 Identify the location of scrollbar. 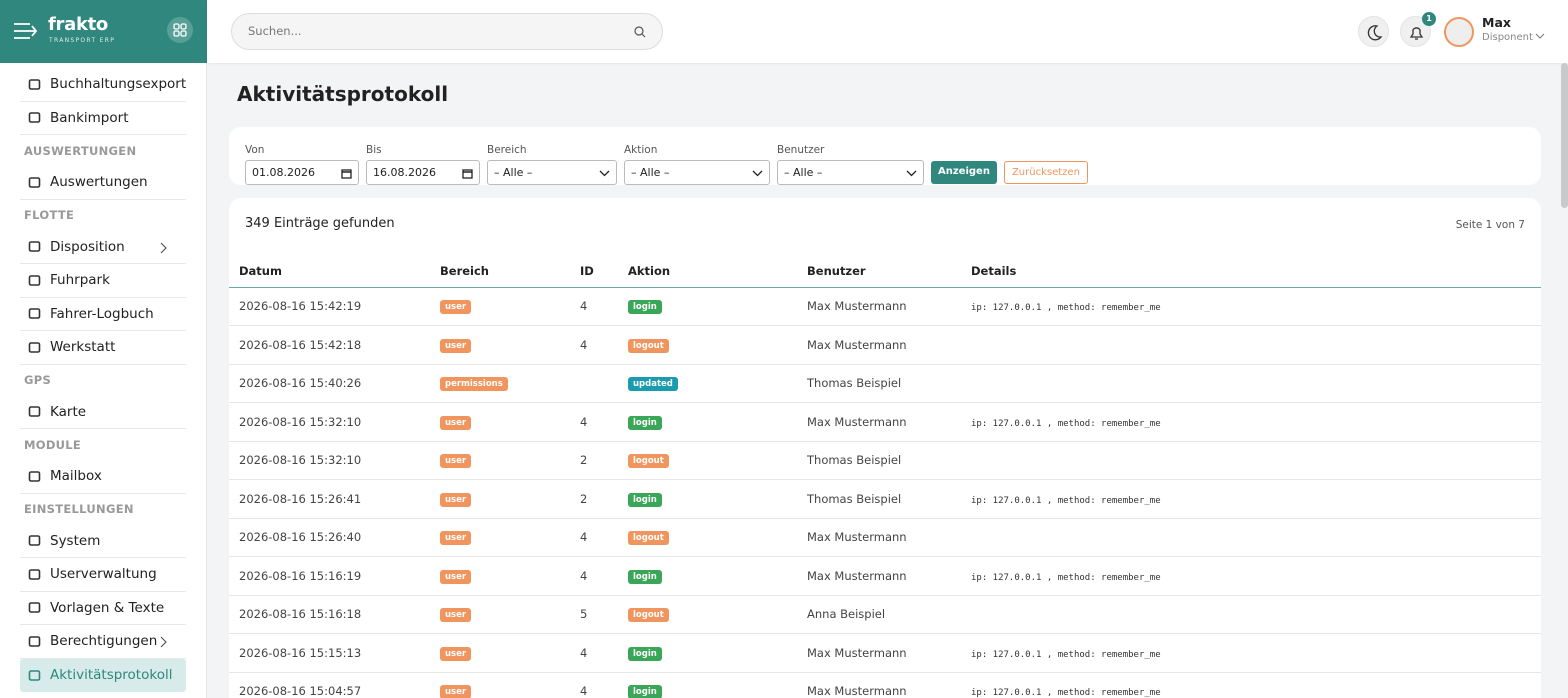
(1564, 135).